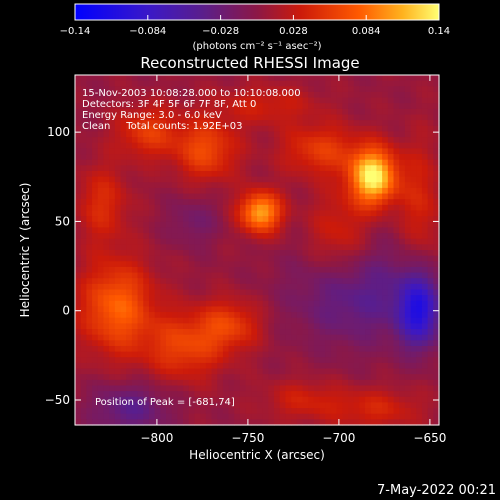 Image resolution: width=500 pixels, height=500 pixels. I want to click on colorbar-tick-label: −0.084, so click(147, 31).